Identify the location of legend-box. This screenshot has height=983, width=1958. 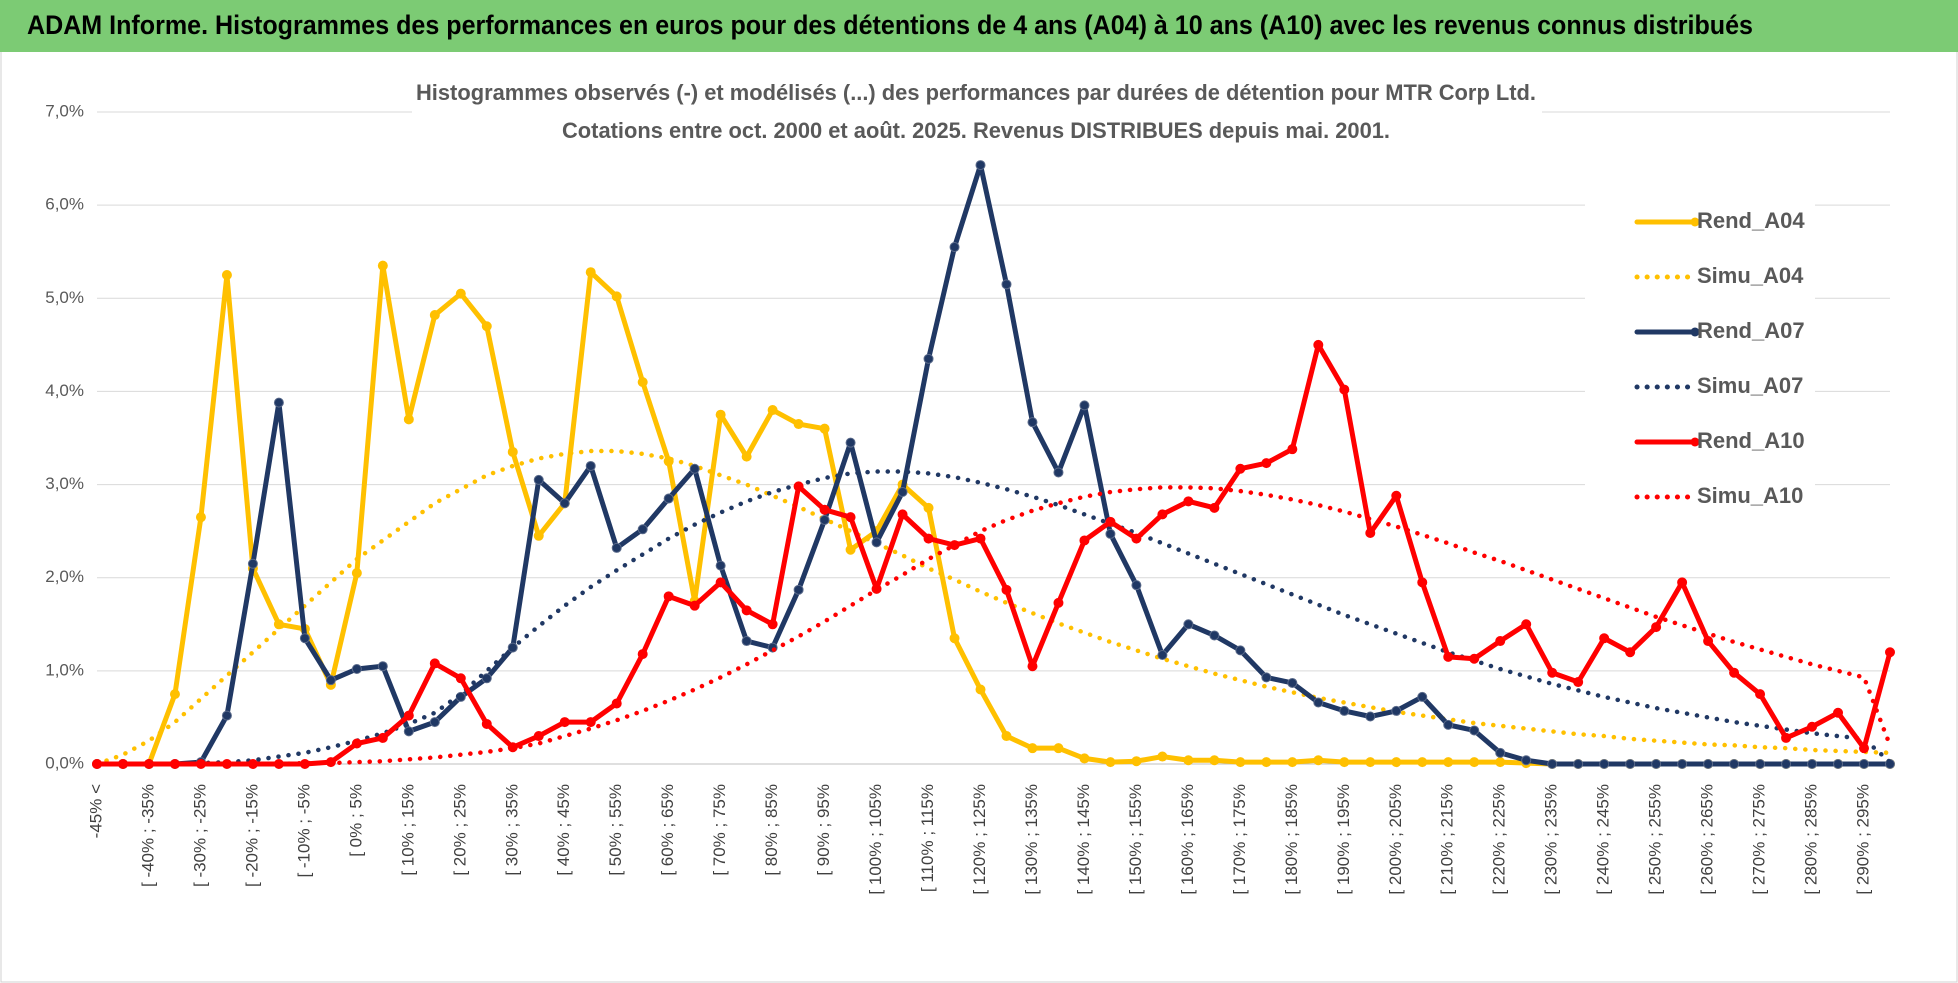
(1700, 345).